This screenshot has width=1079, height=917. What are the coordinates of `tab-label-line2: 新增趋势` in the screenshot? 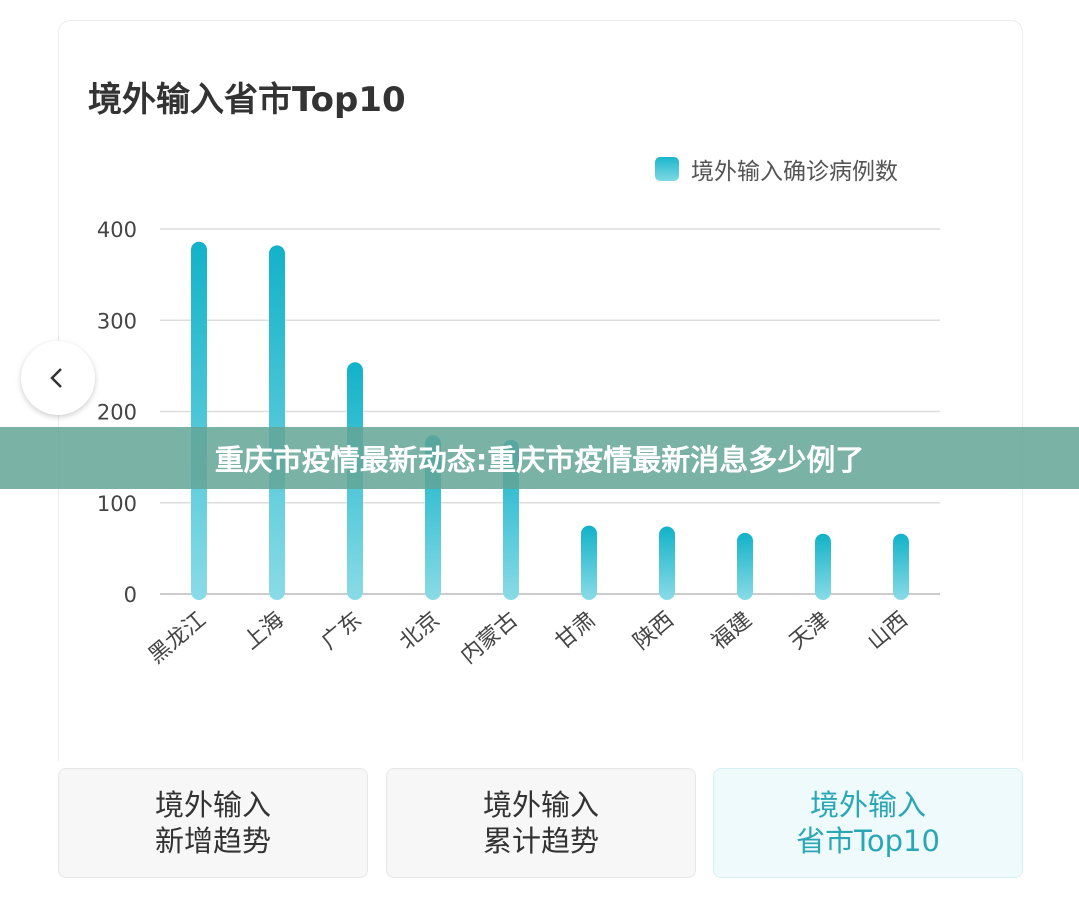 It's located at (212, 841).